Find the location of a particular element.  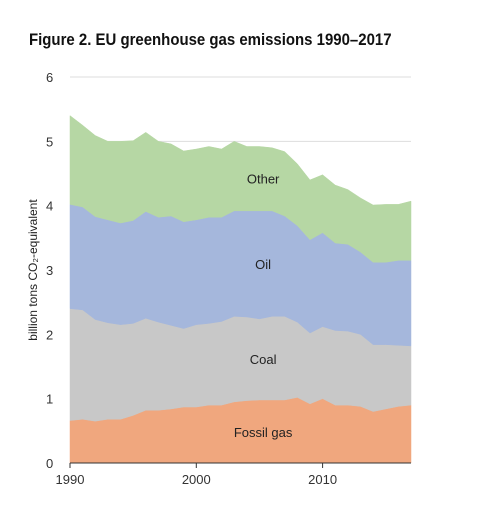

area-labels: Fossil gas Coal Oil Other is located at coordinates (263, 306).